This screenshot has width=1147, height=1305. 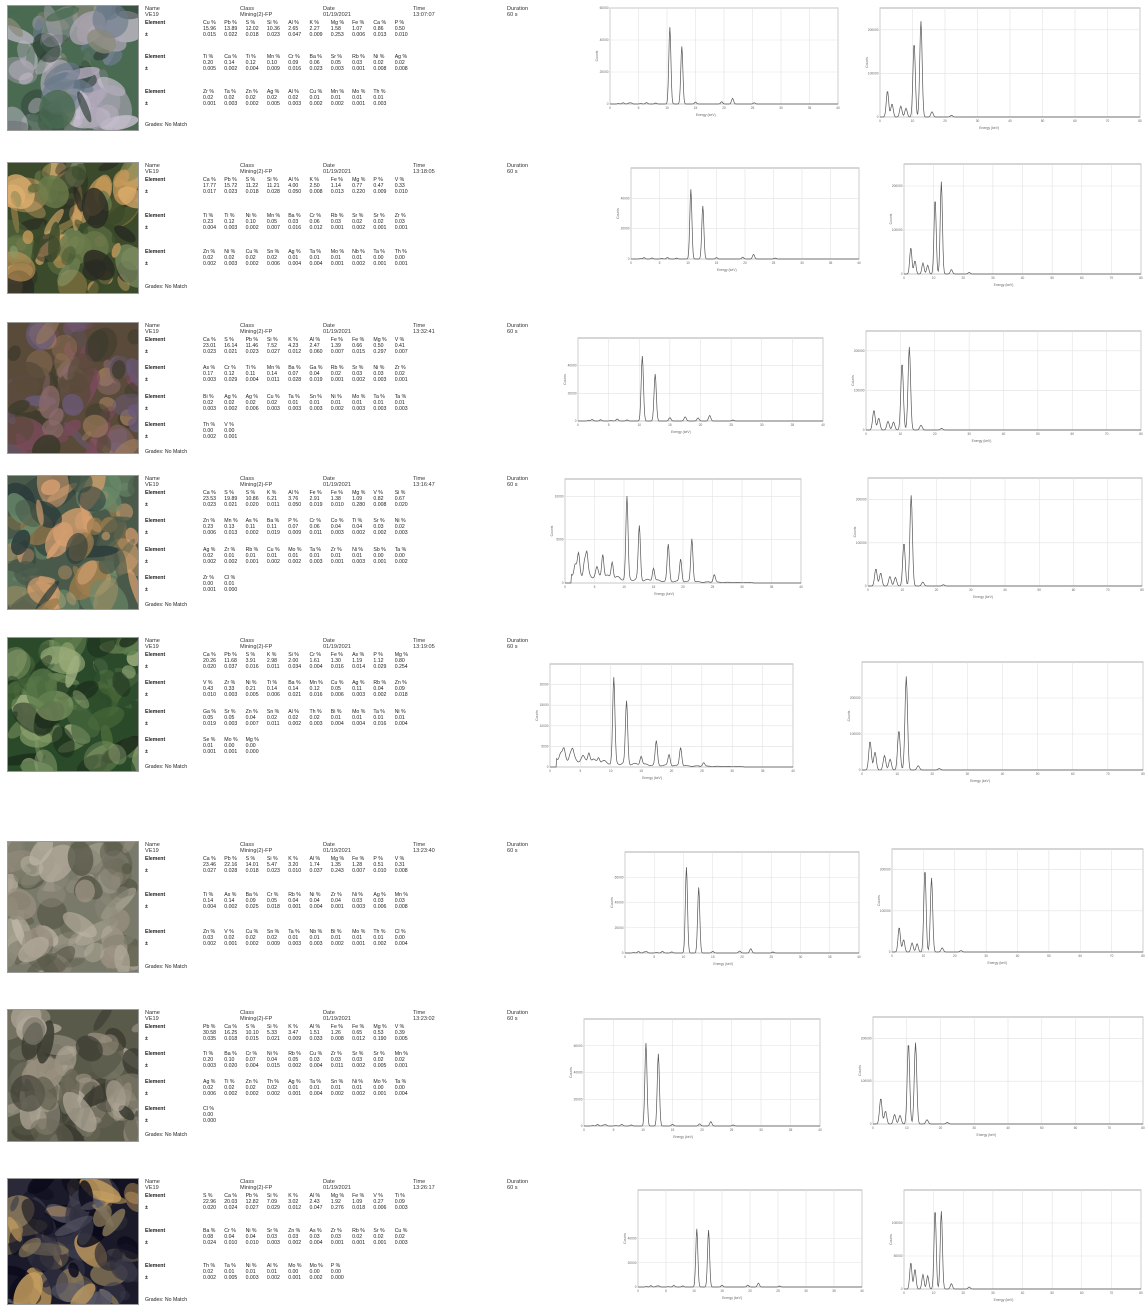 What do you see at coordinates (152, 332) in the screenshot?
I see `meta-value-name: VE19` at bounding box center [152, 332].